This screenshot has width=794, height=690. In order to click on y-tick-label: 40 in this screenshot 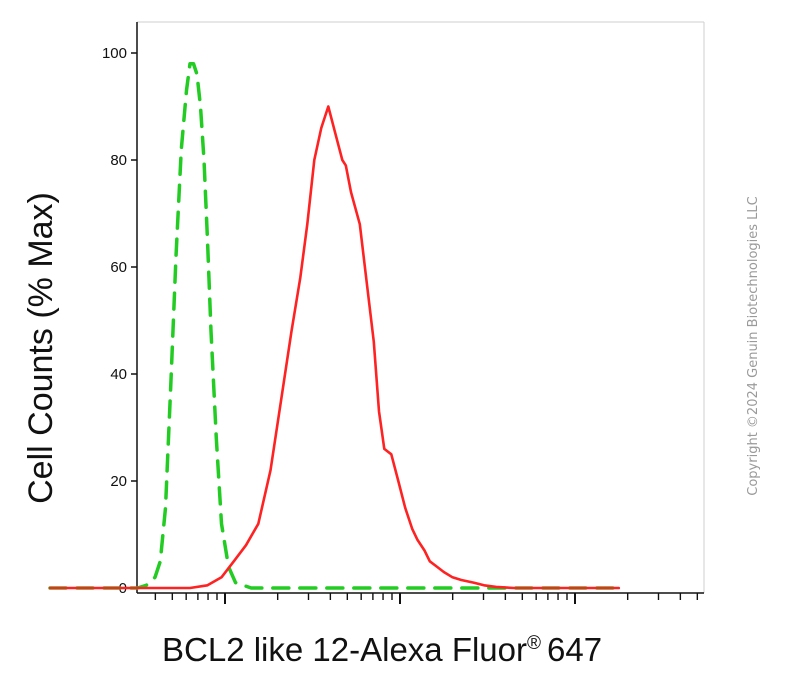, I will do `click(118, 374)`.